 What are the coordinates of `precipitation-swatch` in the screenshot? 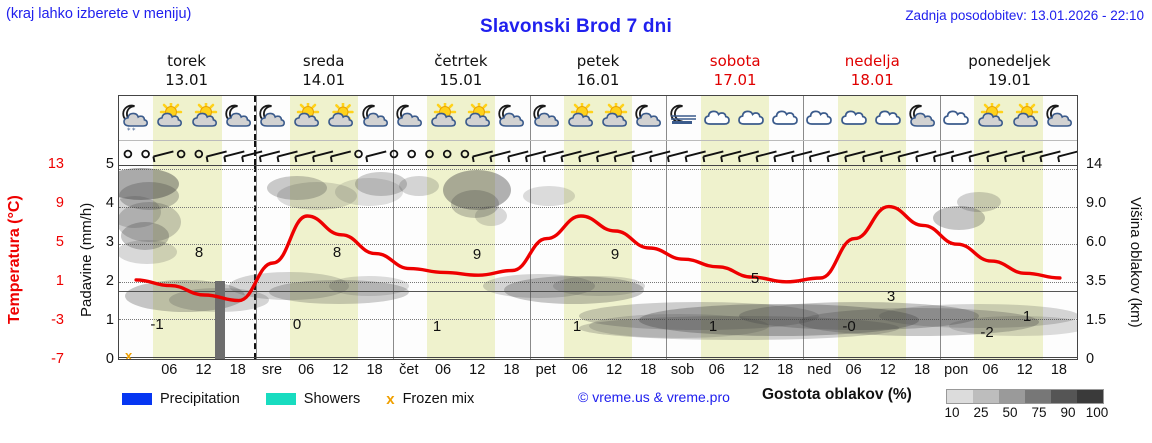 It's located at (137, 399).